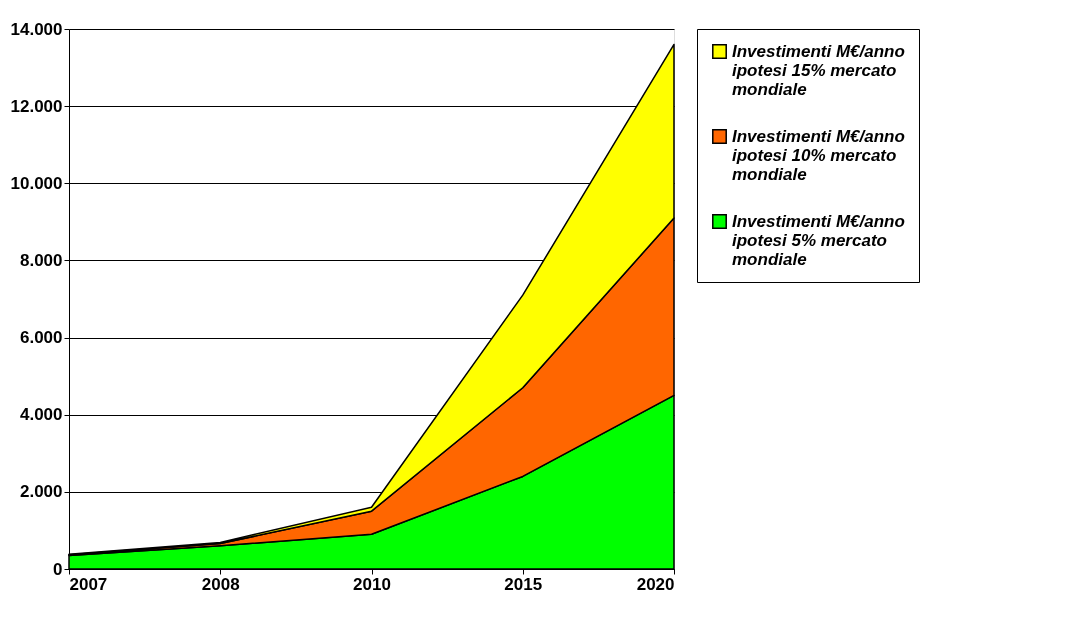 This screenshot has width=1091, height=618. Describe the element at coordinates (41, 492) in the screenshot. I see `y-tick-label: 2.000` at that location.